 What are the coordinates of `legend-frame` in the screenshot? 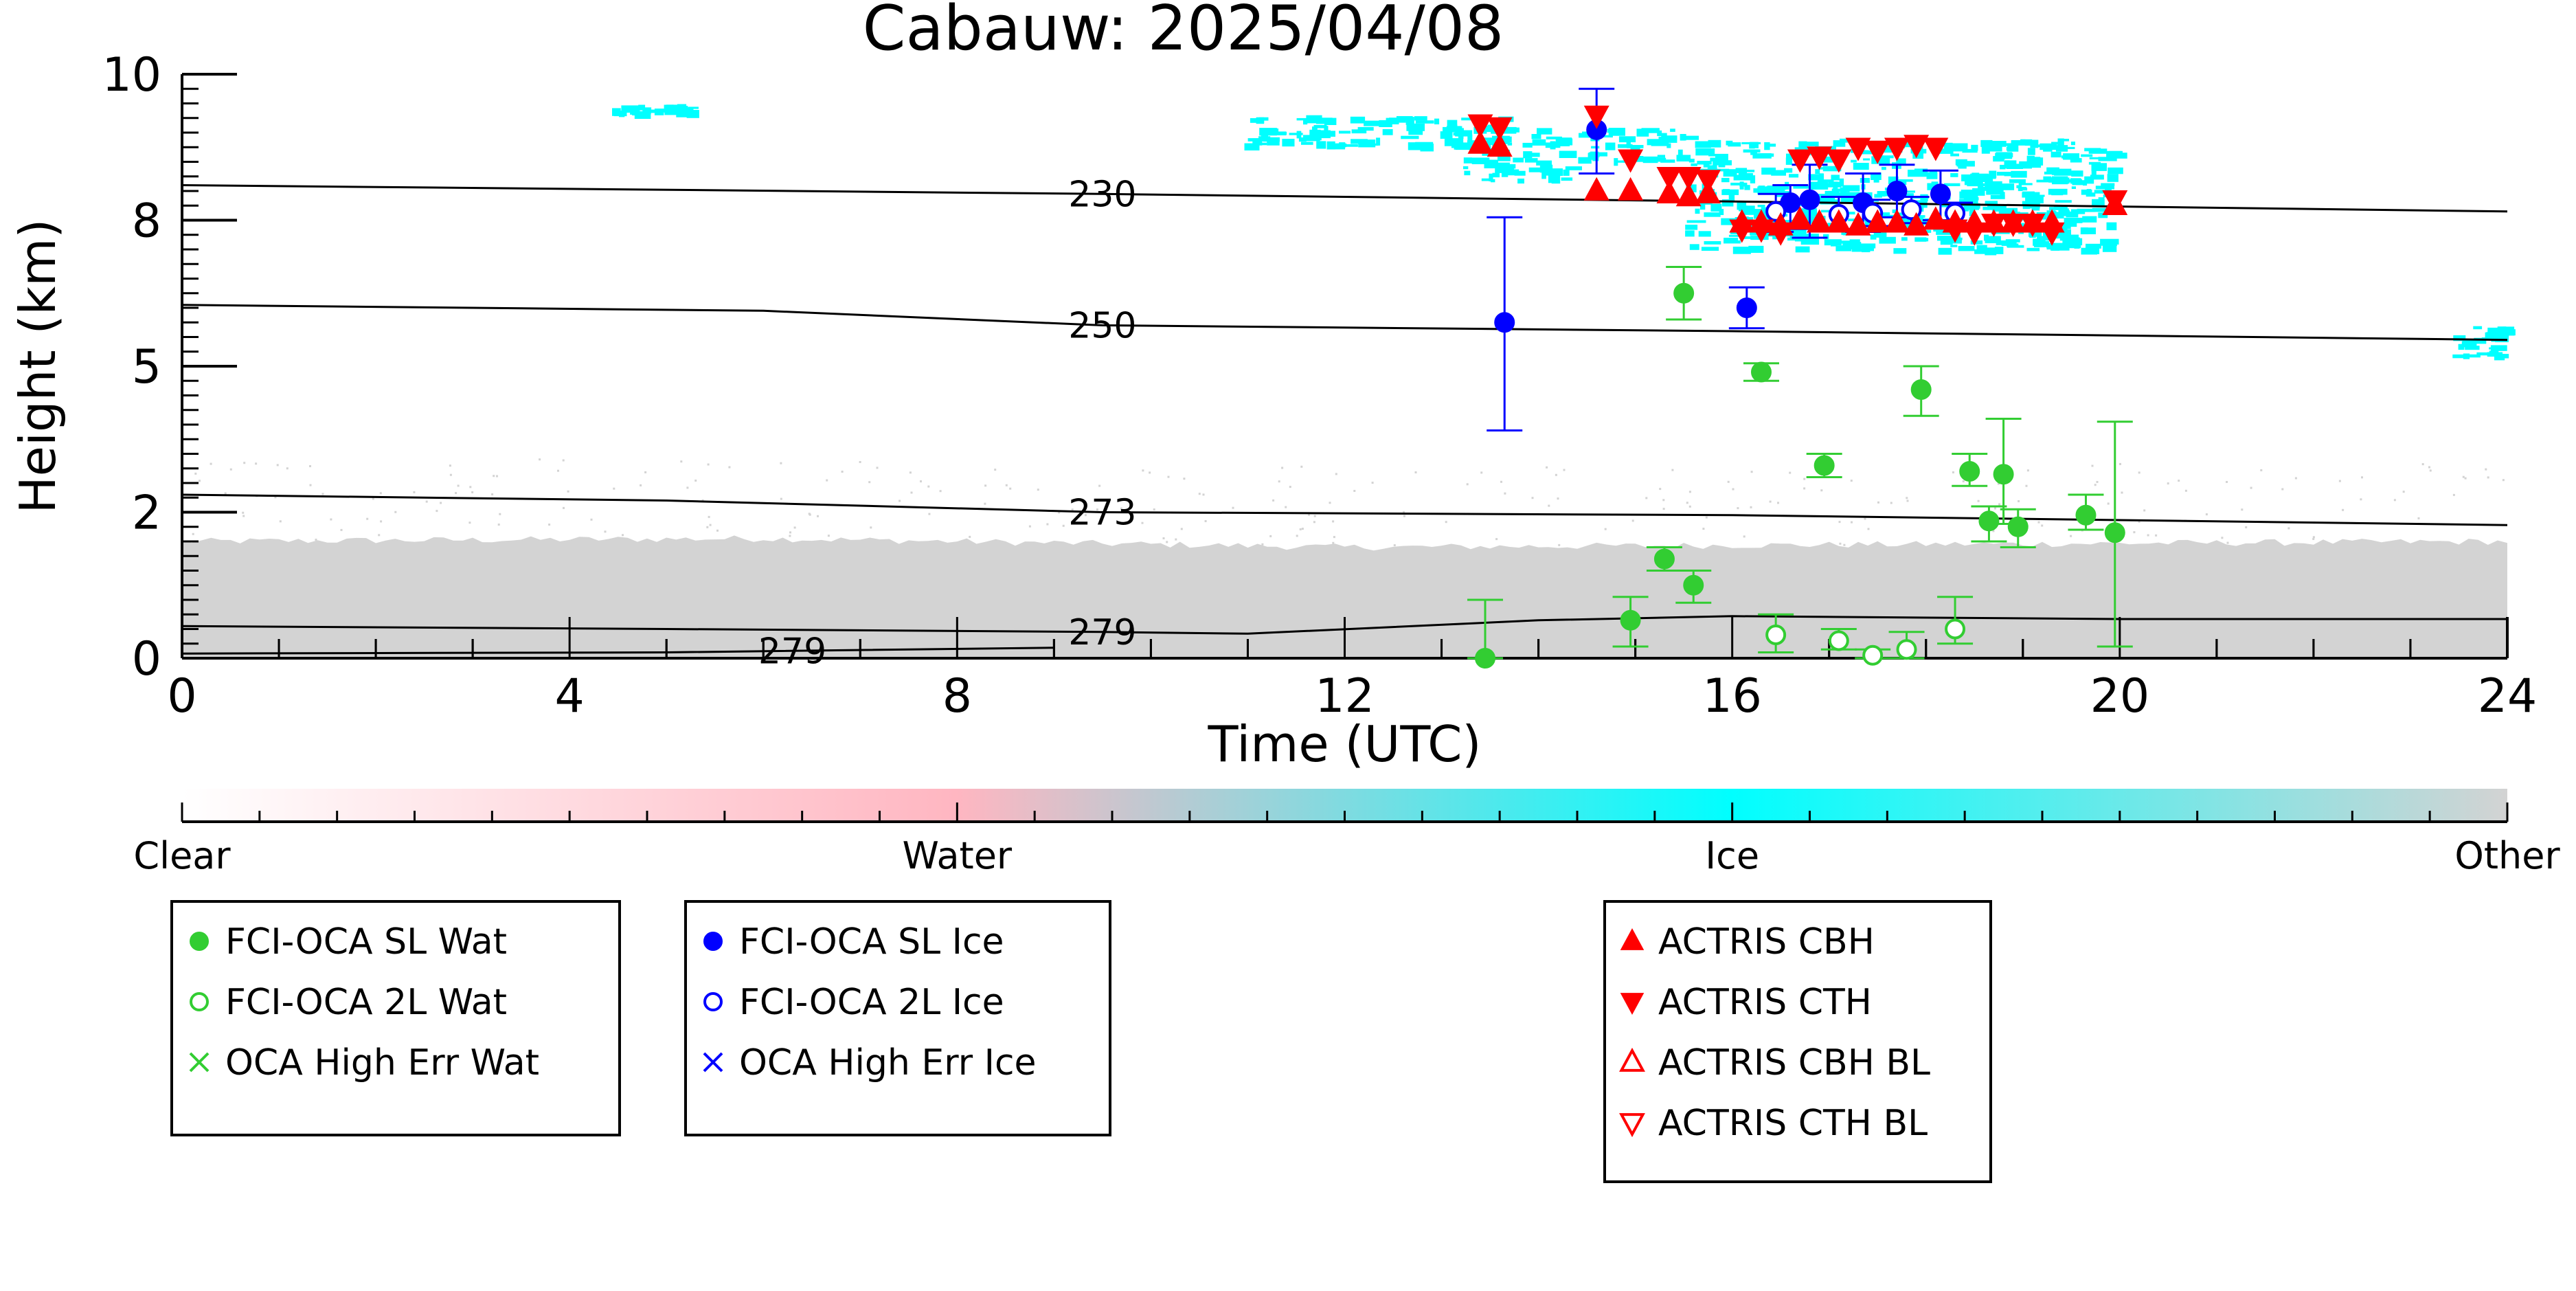 It's located at (395, 1018).